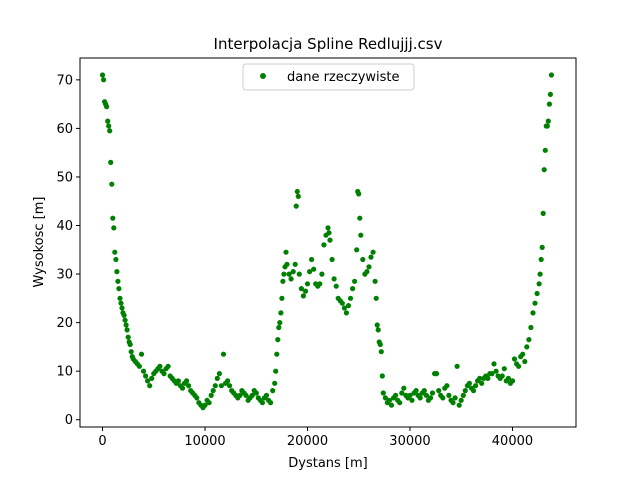  What do you see at coordinates (64, 129) in the screenshot?
I see `y-tick-label: 60` at bounding box center [64, 129].